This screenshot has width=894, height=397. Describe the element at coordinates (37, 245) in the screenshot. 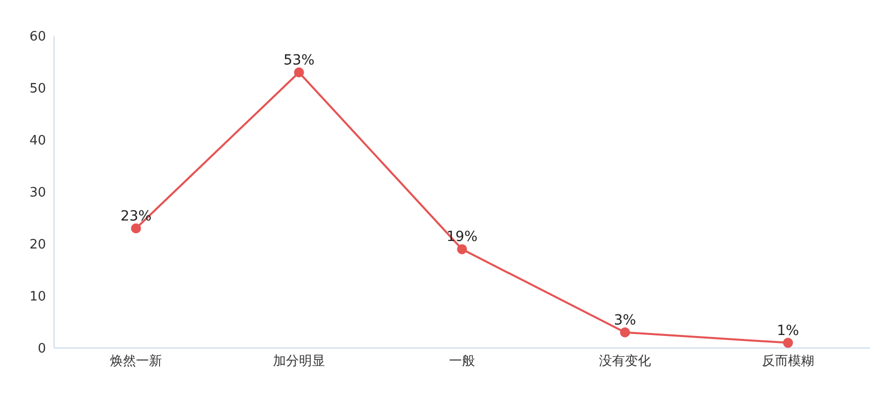

I see `y-tick-label: 20` at that location.